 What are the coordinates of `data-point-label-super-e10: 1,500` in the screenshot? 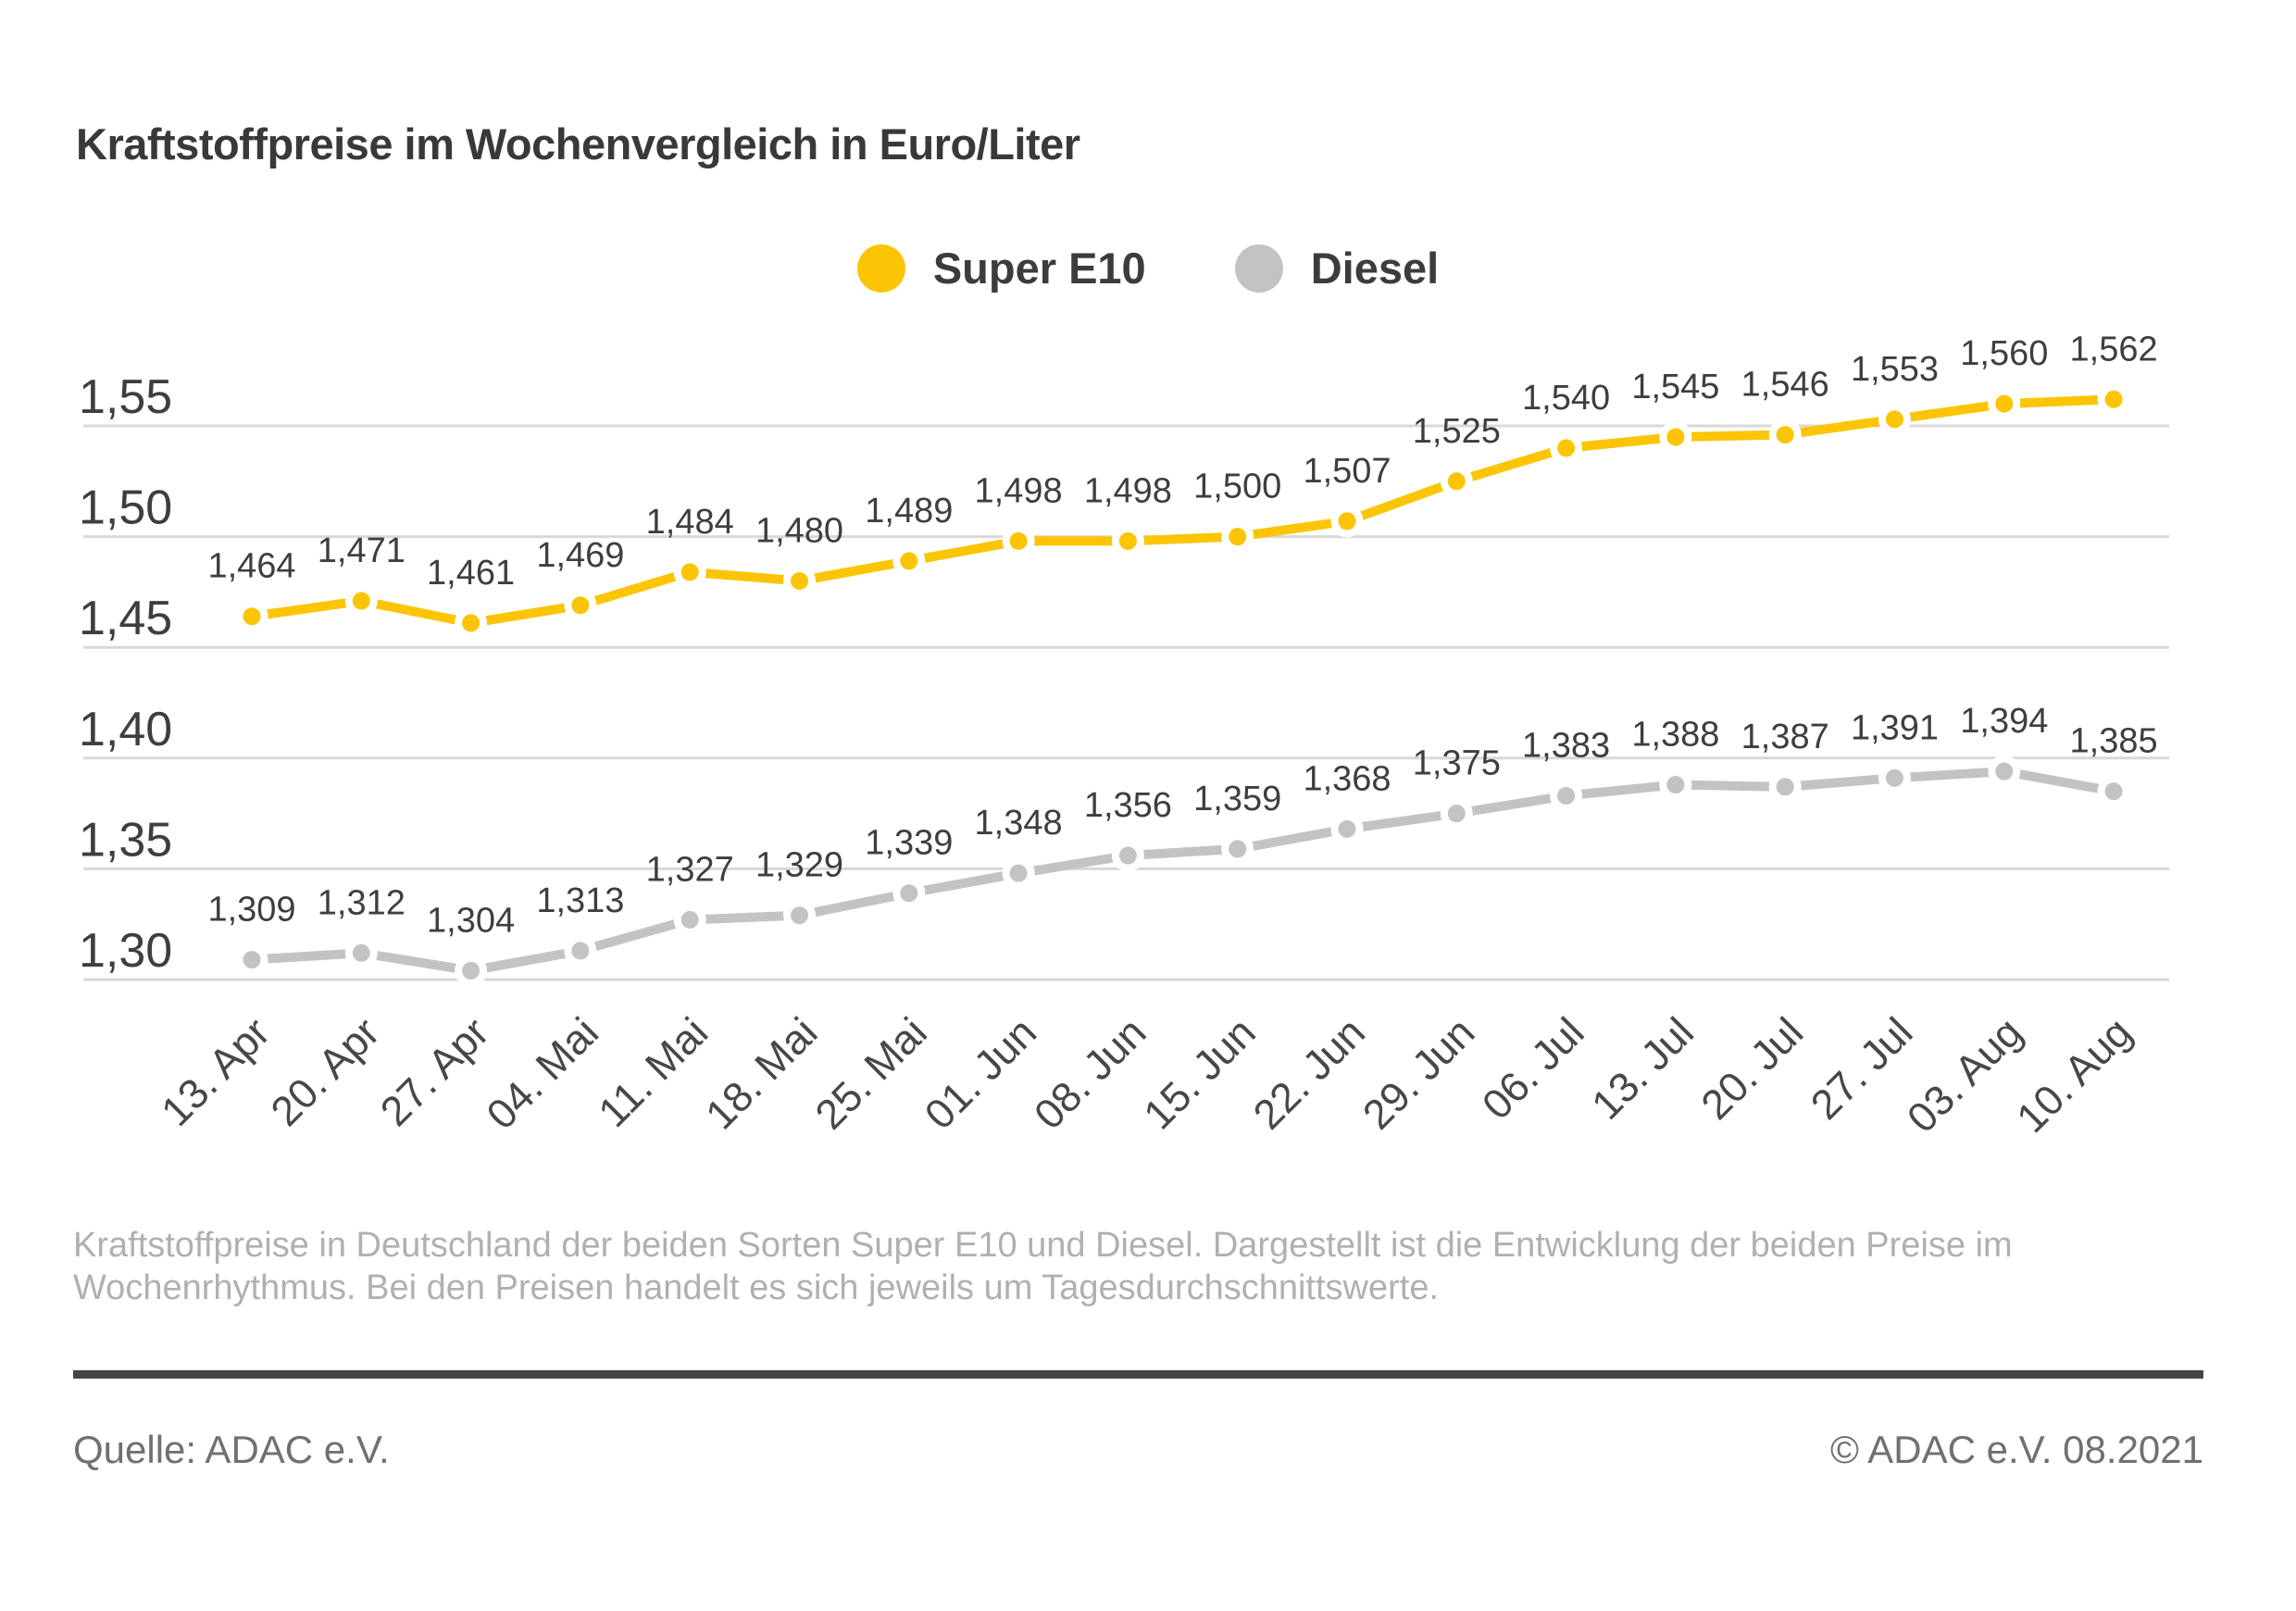 It's located at (1237, 487).